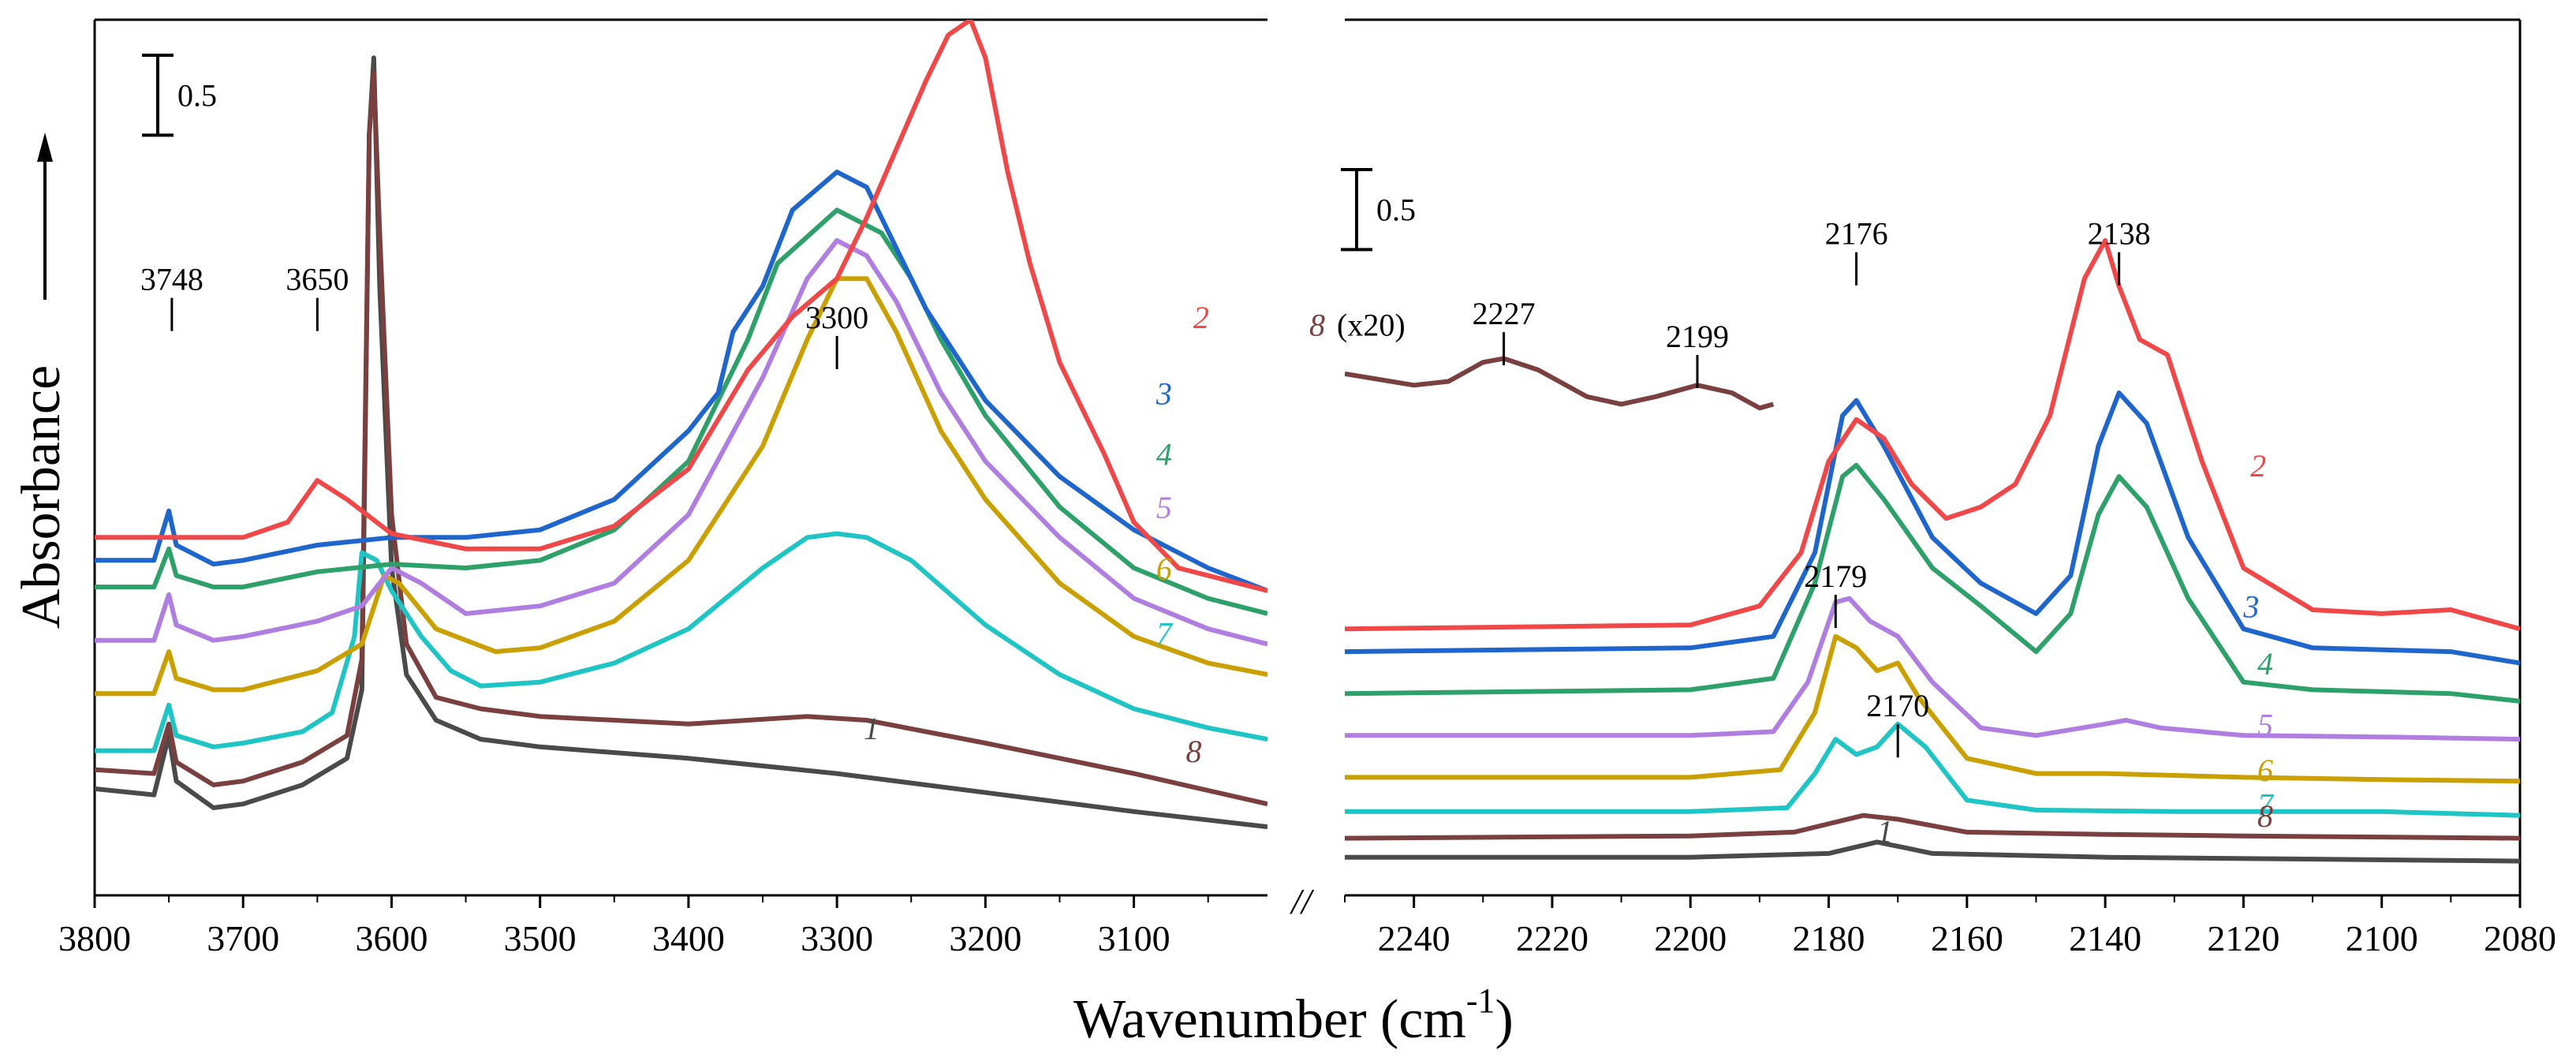 Image resolution: width=2576 pixels, height=1061 pixels. I want to click on series-8-x20-line, so click(1560, 383).